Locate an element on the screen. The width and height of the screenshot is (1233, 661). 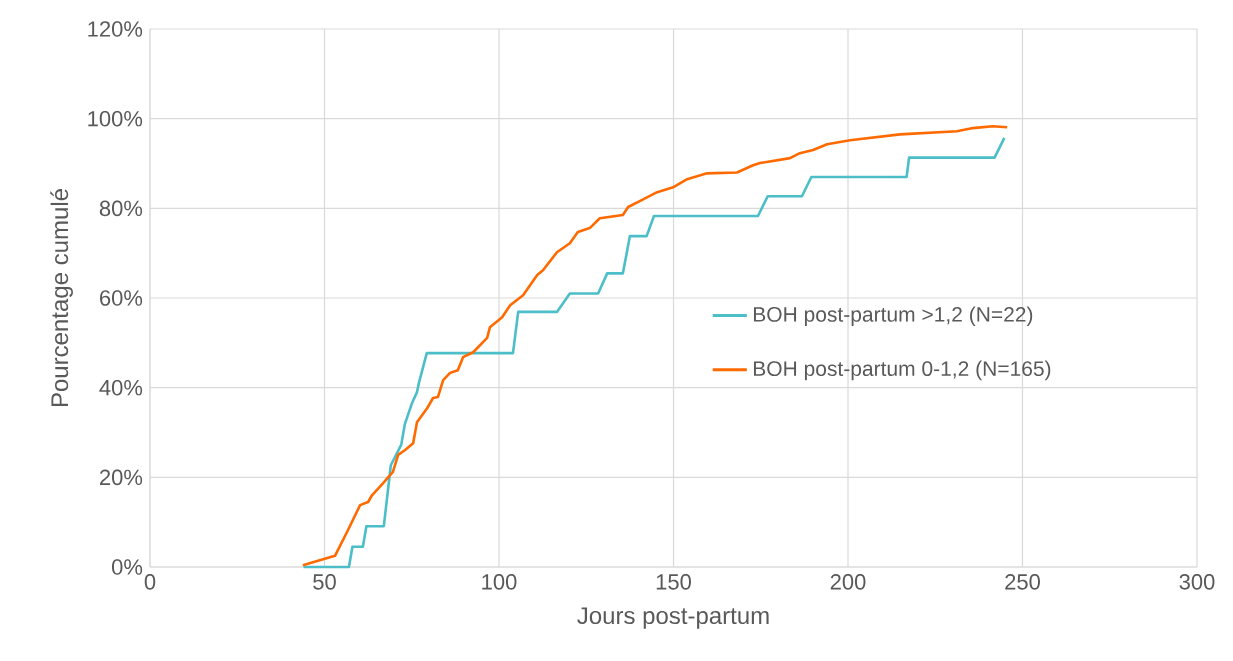
y-tick-label: 60% is located at coordinates (121, 298).